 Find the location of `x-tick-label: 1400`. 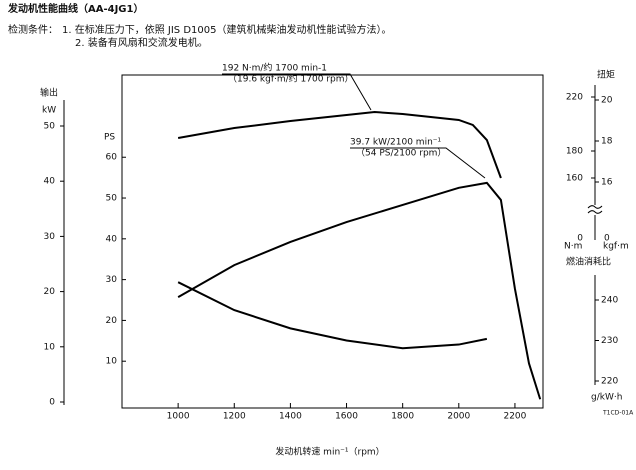

x-tick-label: 1400 is located at coordinates (290, 417).